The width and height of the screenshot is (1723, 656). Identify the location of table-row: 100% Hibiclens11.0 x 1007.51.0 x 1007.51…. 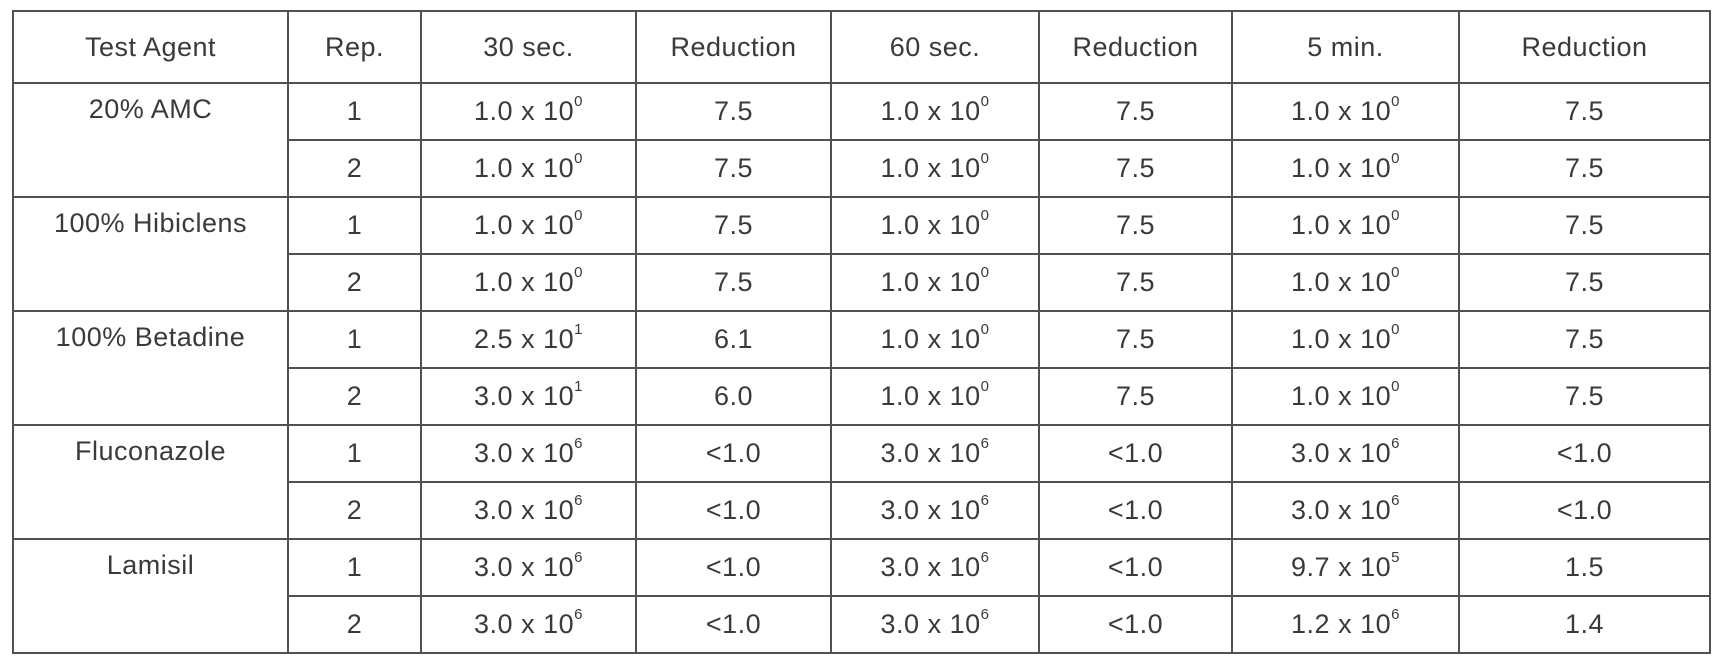
(861, 225).